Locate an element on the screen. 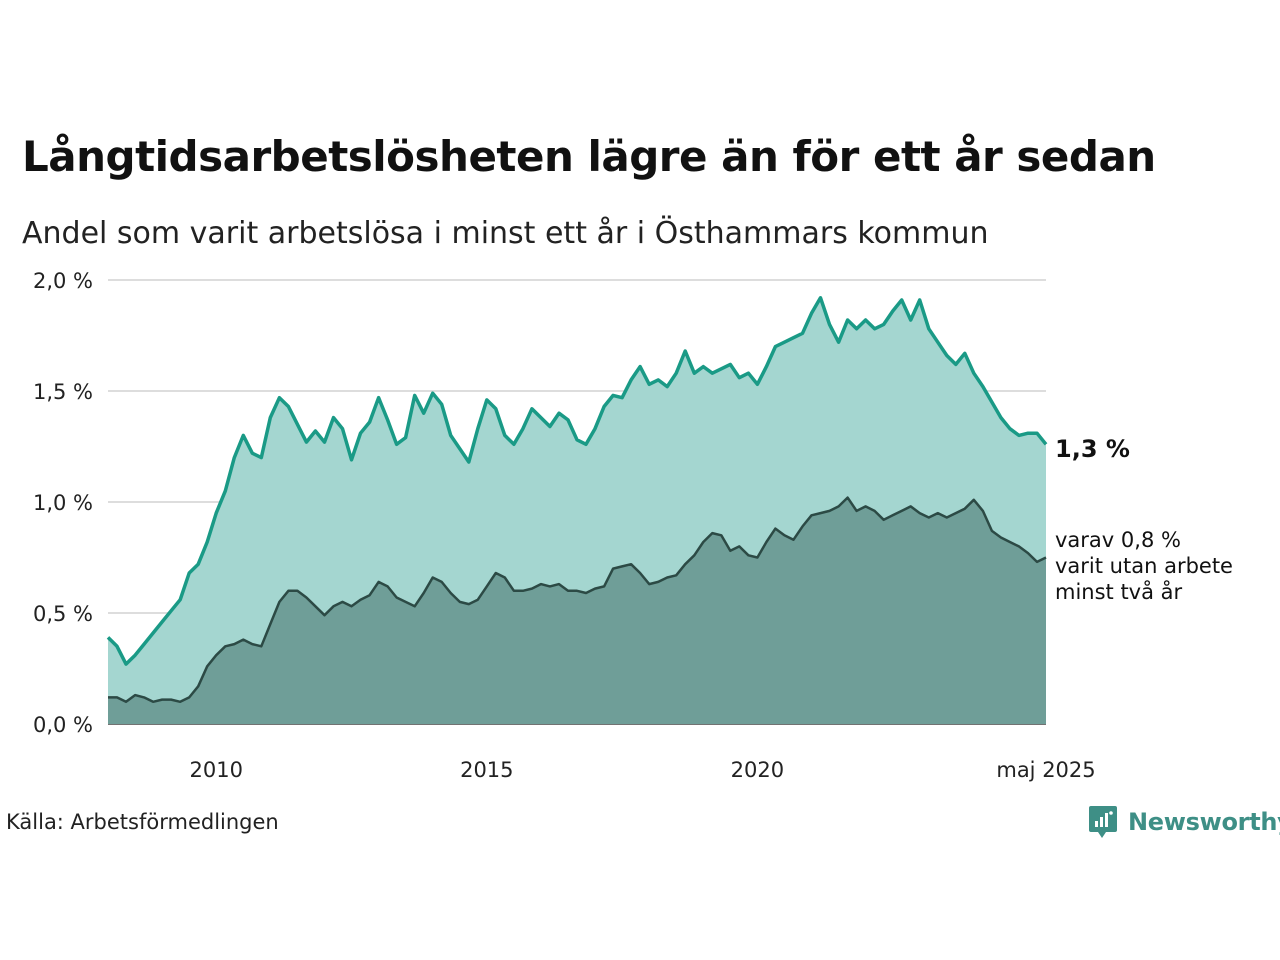 Image resolution: width=1280 pixels, height=960 pixels. series-end-label-line: minst två år is located at coordinates (1119, 591).